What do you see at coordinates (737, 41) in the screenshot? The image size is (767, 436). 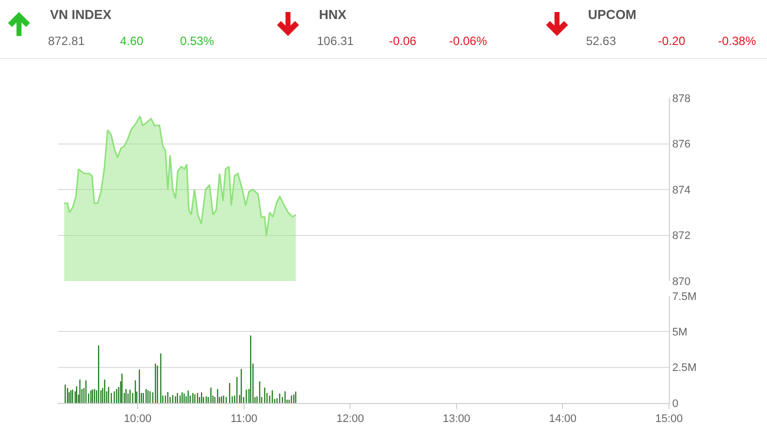 I see `text: -0.38%` at bounding box center [737, 41].